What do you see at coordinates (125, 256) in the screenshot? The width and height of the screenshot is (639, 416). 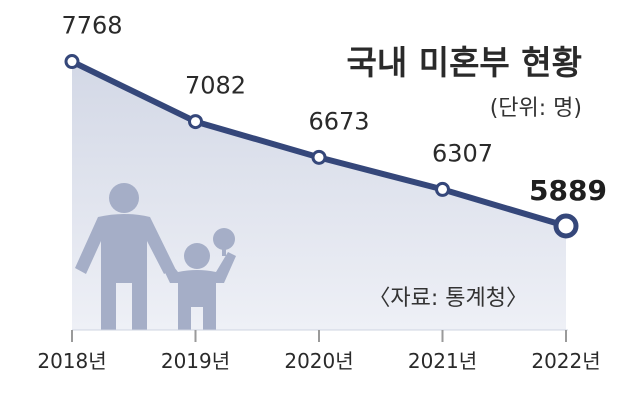 I see `father-figure-icon` at bounding box center [125, 256].